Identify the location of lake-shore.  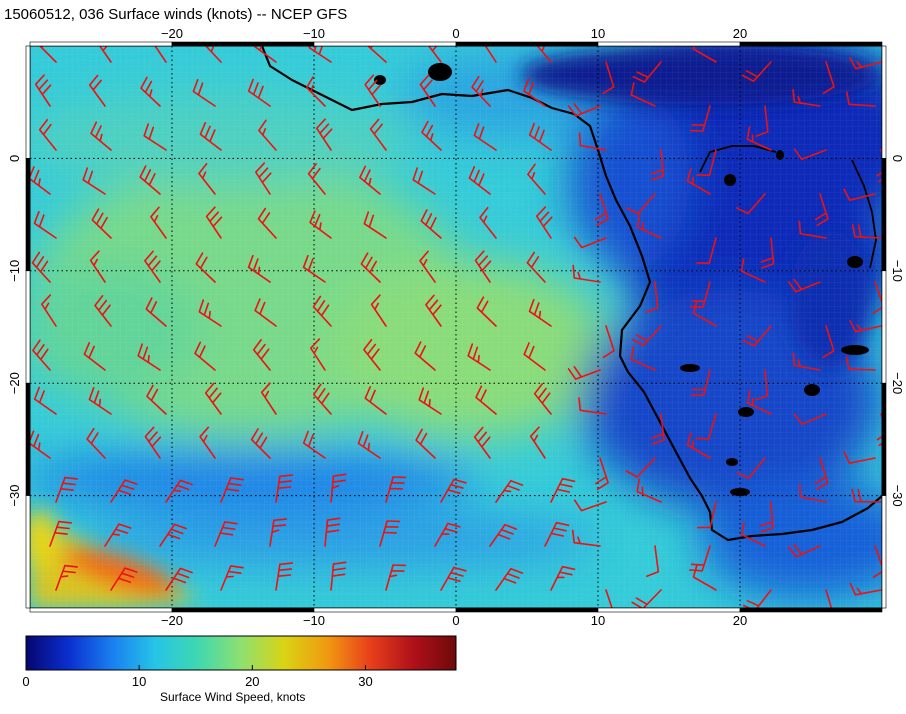
(738, 159).